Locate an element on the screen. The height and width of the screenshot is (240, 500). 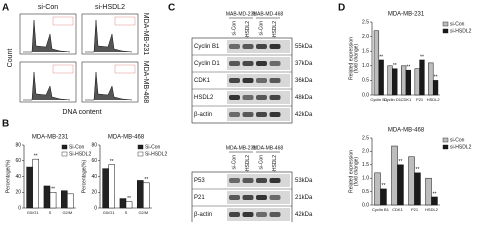
protein-label: P53 is located at coordinates (199, 181).